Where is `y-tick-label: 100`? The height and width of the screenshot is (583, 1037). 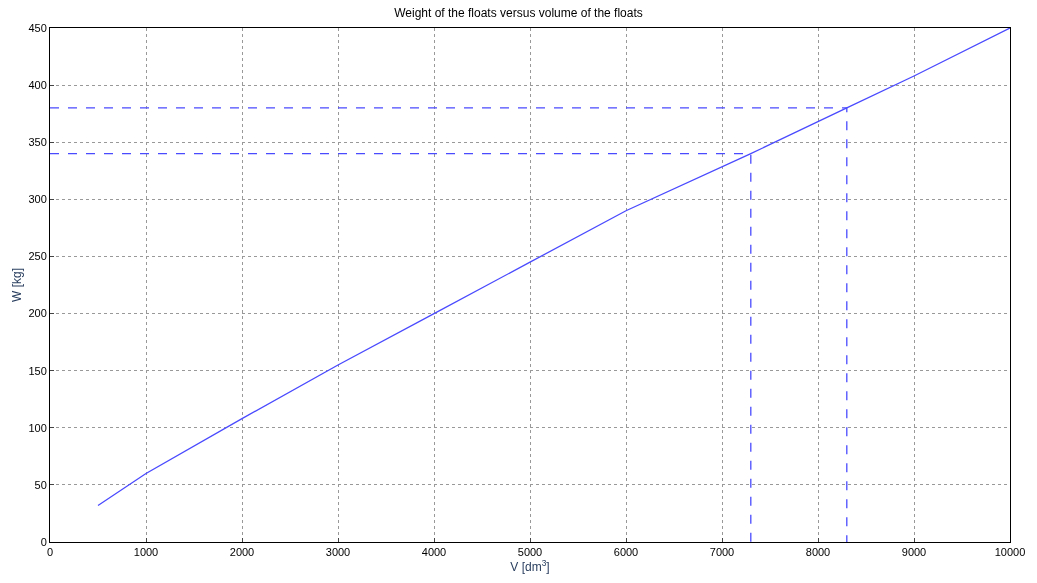 y-tick-label: 100 is located at coordinates (37, 427).